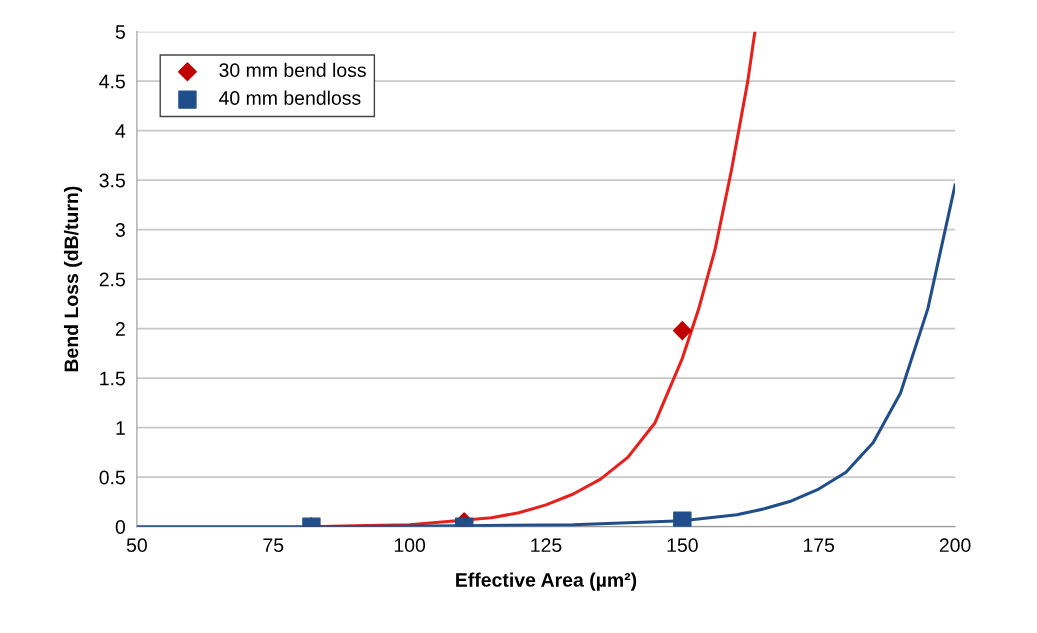 The width and height of the screenshot is (1037, 633). Describe the element at coordinates (546, 581) in the screenshot. I see `x-axis-title: Effective Area (µm²)` at that location.